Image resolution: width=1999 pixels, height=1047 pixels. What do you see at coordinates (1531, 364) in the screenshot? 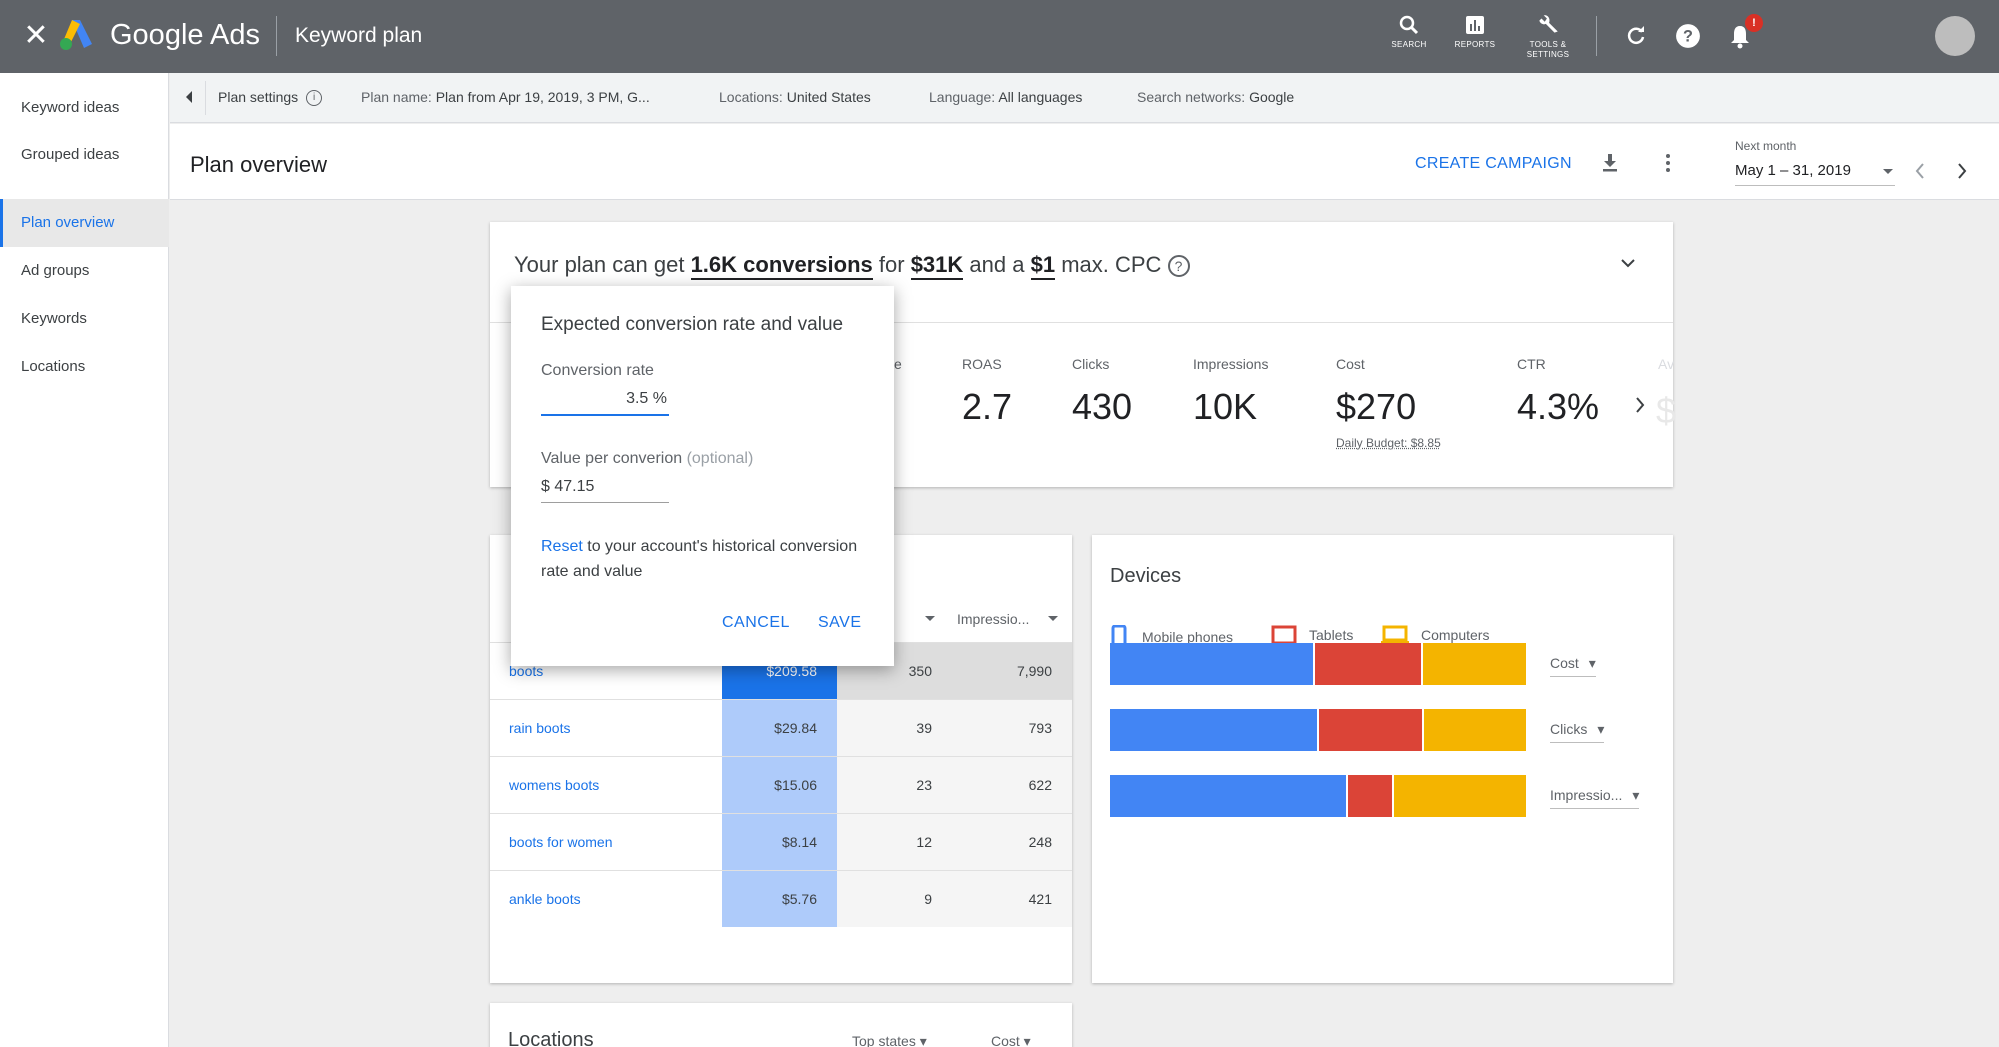
I see `metric-label: CTR` at bounding box center [1531, 364].